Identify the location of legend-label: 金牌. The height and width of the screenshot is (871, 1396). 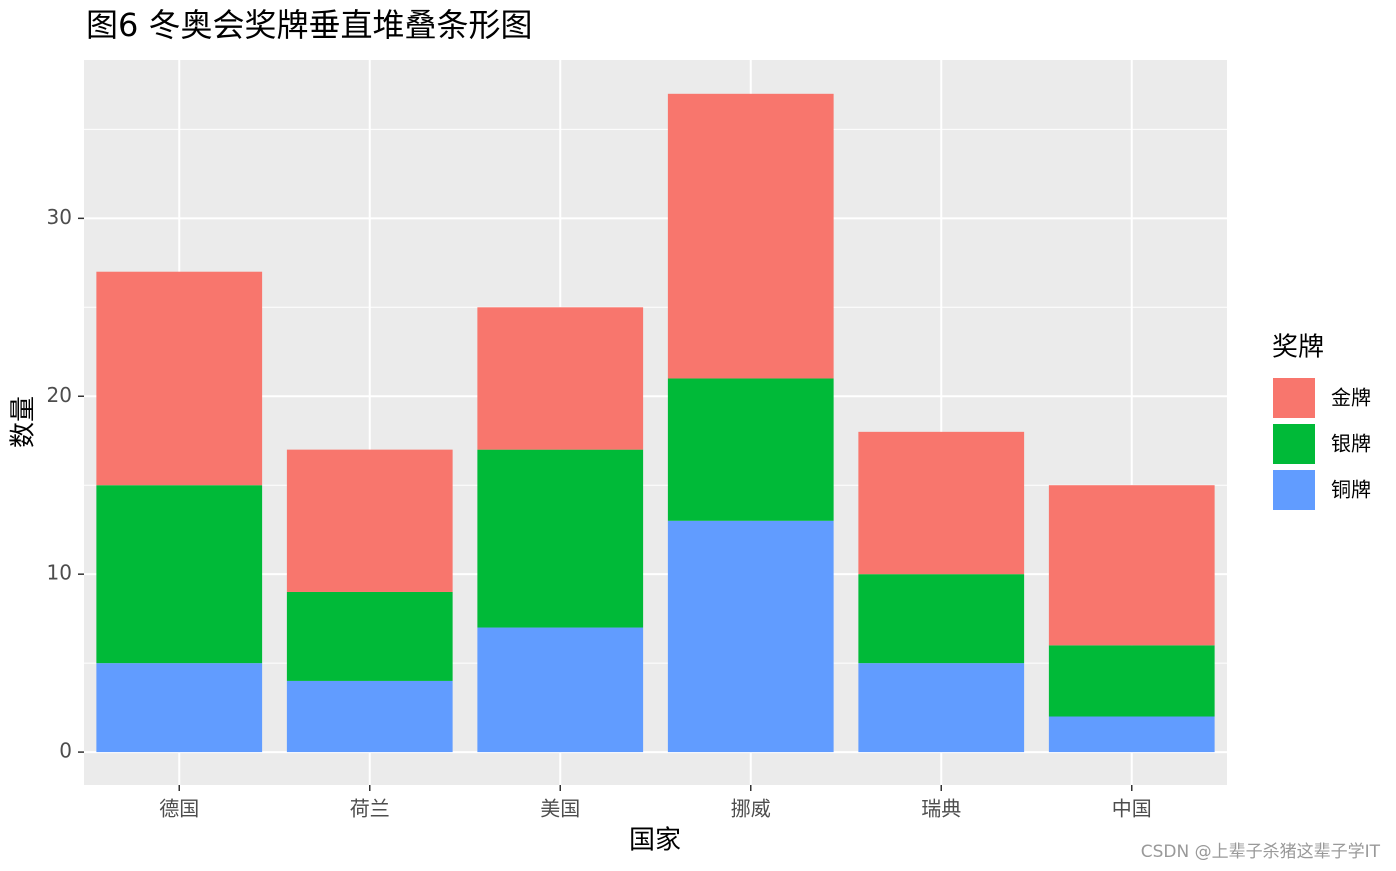
(1351, 398).